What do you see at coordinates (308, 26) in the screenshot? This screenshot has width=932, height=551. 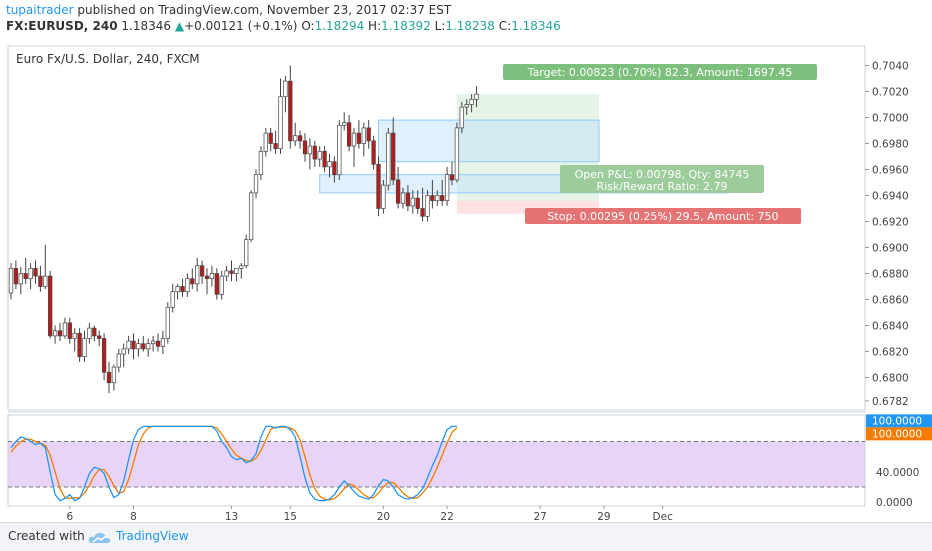 I see `open-label: O:` at bounding box center [308, 26].